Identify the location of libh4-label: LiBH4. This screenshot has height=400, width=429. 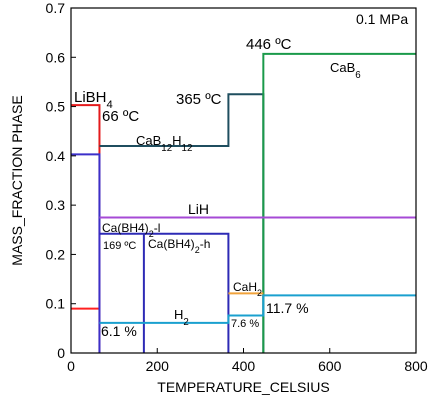
(93, 100).